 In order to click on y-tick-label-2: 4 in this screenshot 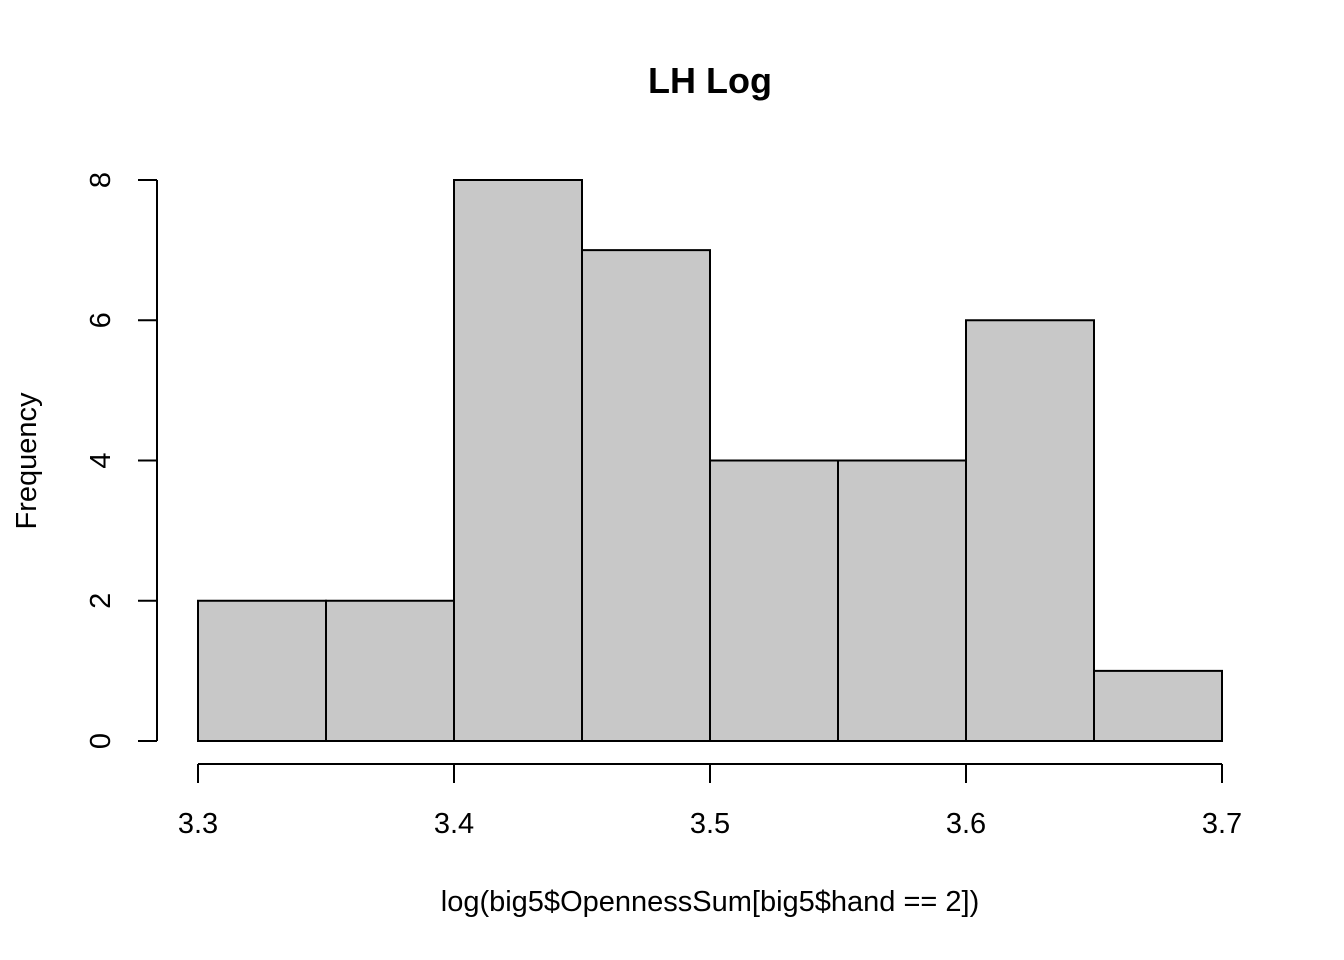, I will do `click(101, 460)`.